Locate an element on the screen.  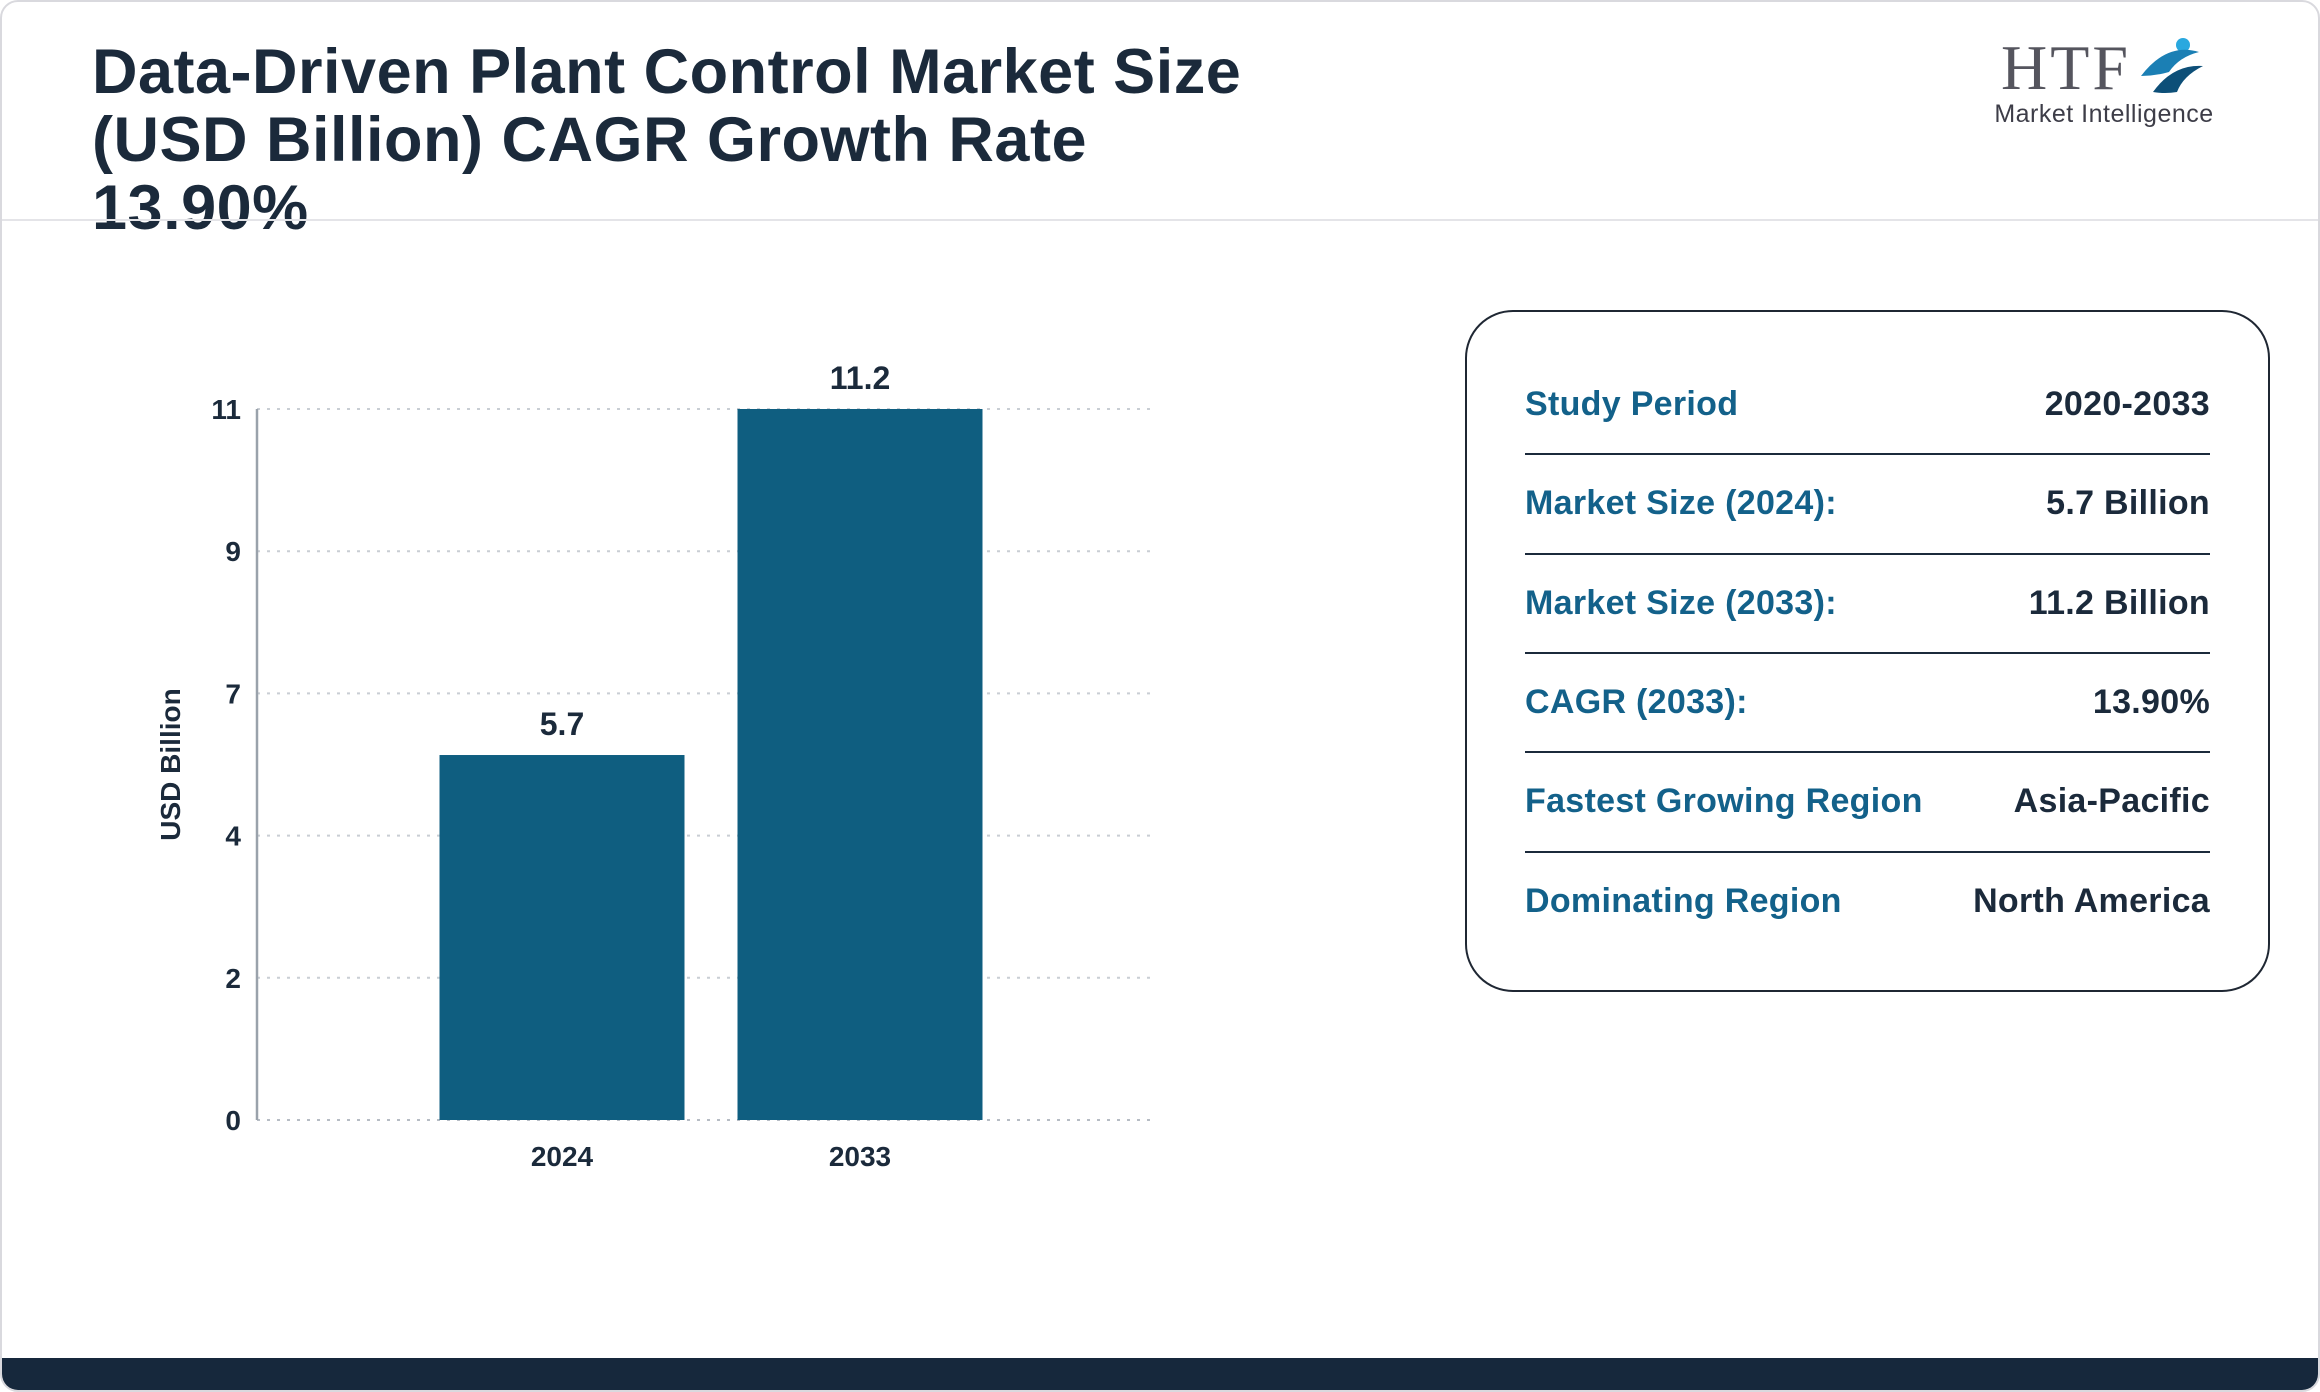
y-tick-label: 9 is located at coordinates (233, 551).